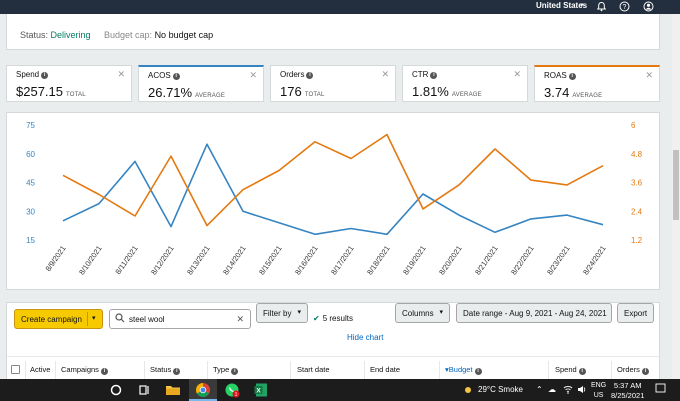 Image resolution: width=680 pixels, height=401 pixels. What do you see at coordinates (637, 211) in the screenshot?
I see `y-right-tick-label: 2.4` at bounding box center [637, 211].